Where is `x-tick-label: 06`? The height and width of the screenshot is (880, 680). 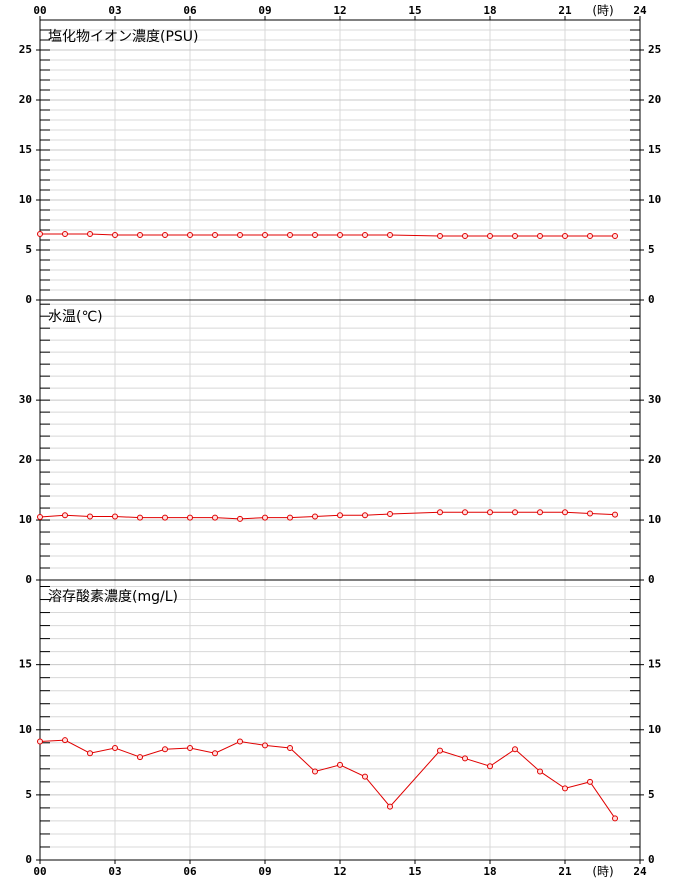
x-tick-label: 06 is located at coordinates (190, 10).